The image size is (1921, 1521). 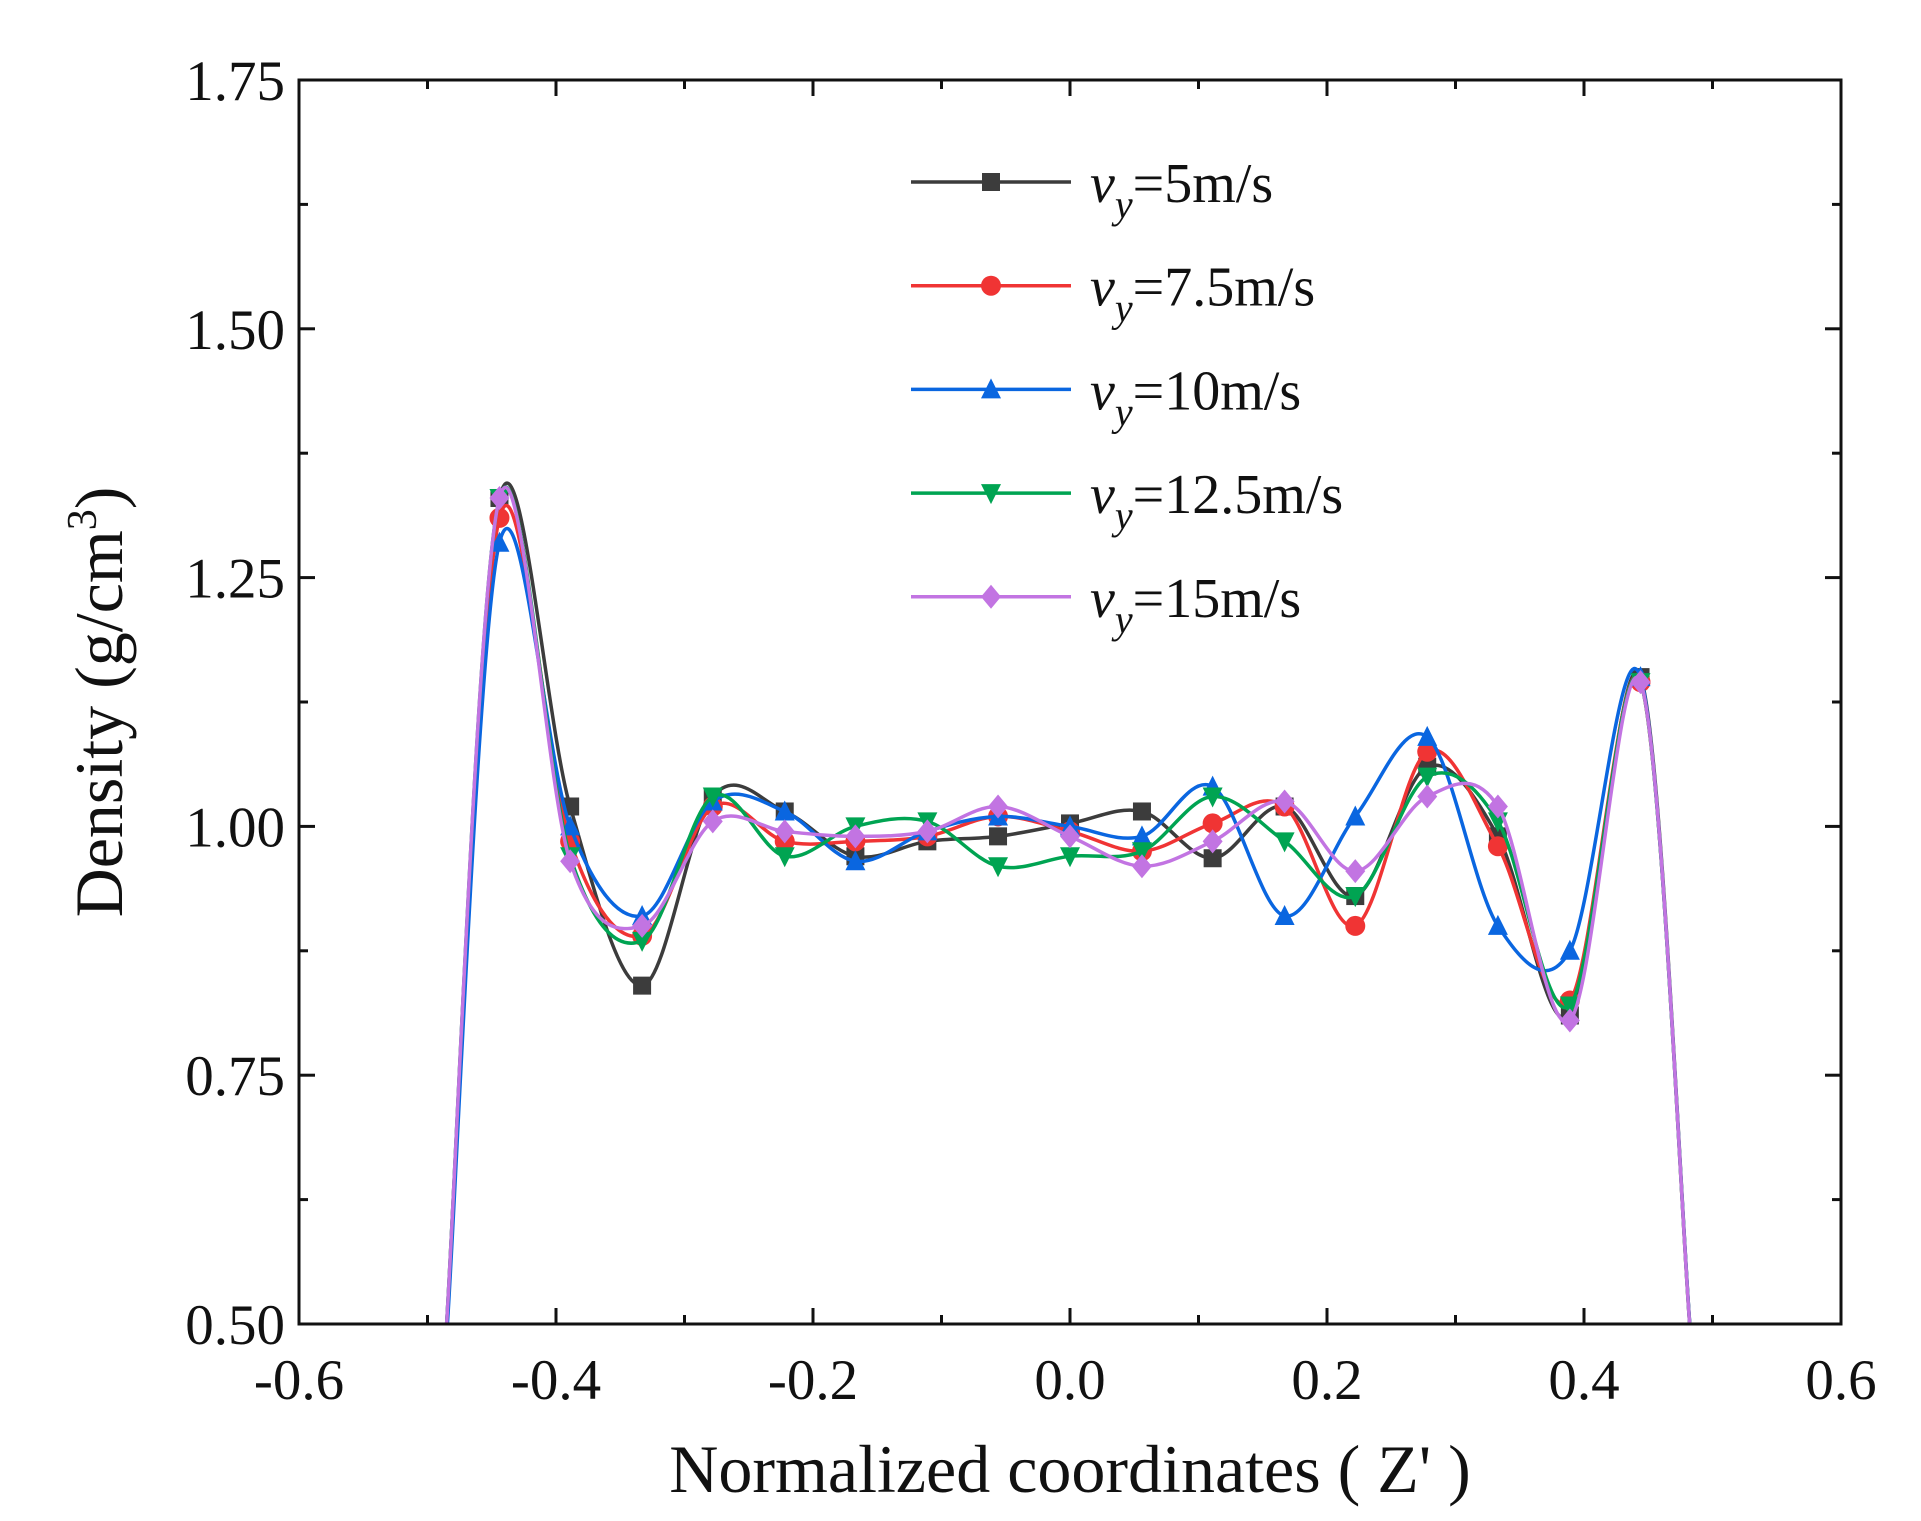 What do you see at coordinates (556, 1380) in the screenshot?
I see `x-tick-label: -0.4` at bounding box center [556, 1380].